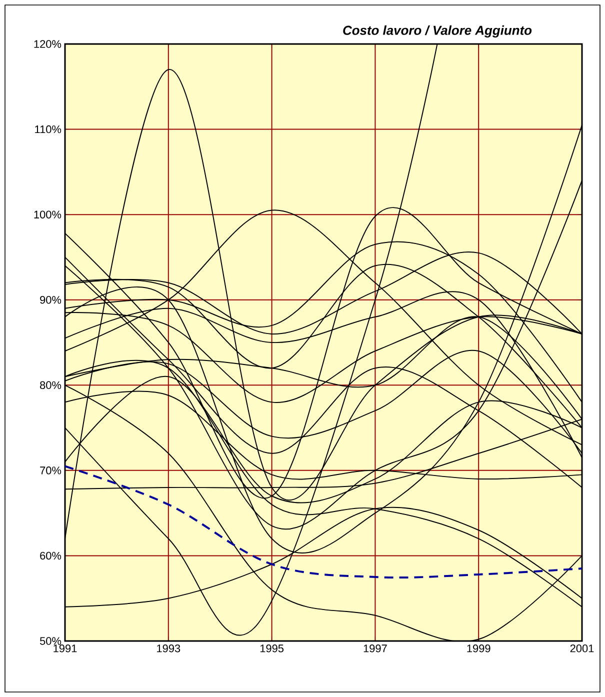 The image size is (605, 697). What do you see at coordinates (51, 385) in the screenshot?
I see `y-tick-label: 80%` at bounding box center [51, 385].